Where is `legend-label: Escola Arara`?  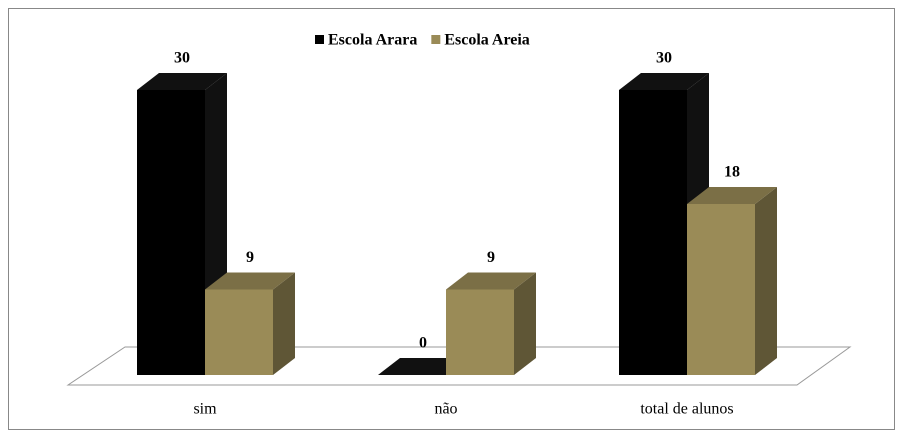
legend-label: Escola Arara is located at coordinates (372, 40).